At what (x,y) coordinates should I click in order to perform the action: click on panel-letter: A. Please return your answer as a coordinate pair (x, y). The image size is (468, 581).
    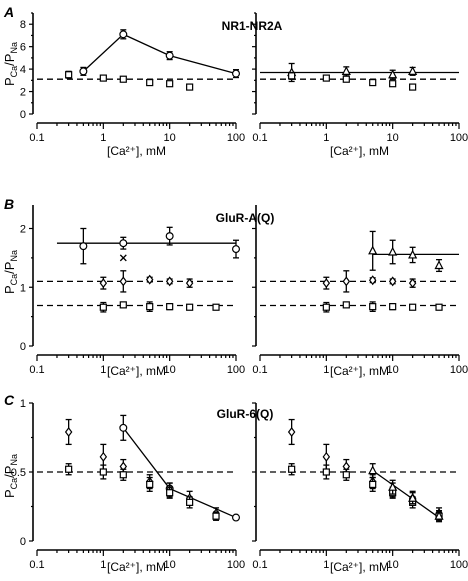
    Looking at the image, I should click on (8, 12).